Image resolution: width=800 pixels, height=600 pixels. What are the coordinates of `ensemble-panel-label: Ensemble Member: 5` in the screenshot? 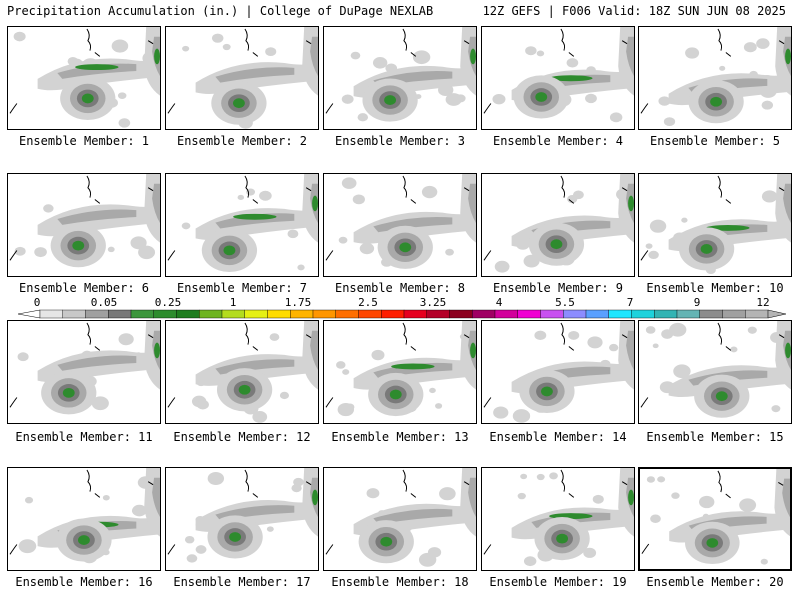 It's located at (715, 141).